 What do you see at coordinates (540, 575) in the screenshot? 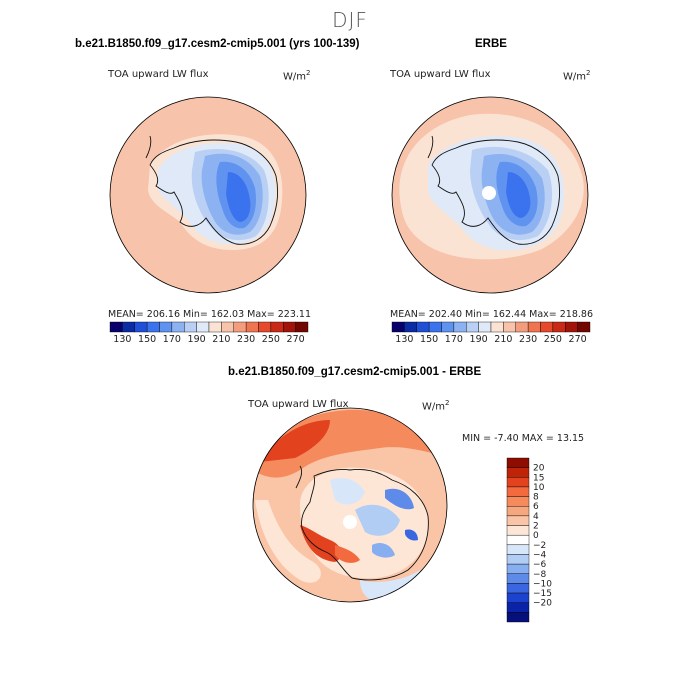
I see `colorbar-tick-label: −8` at bounding box center [540, 575].